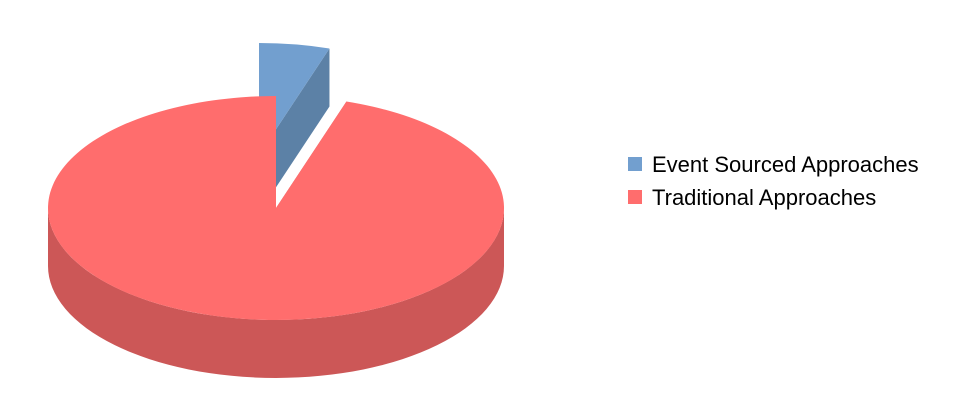 This screenshot has width=965, height=417. I want to click on legend-label-event-sourced: Event Sourced Approaches, so click(785, 164).